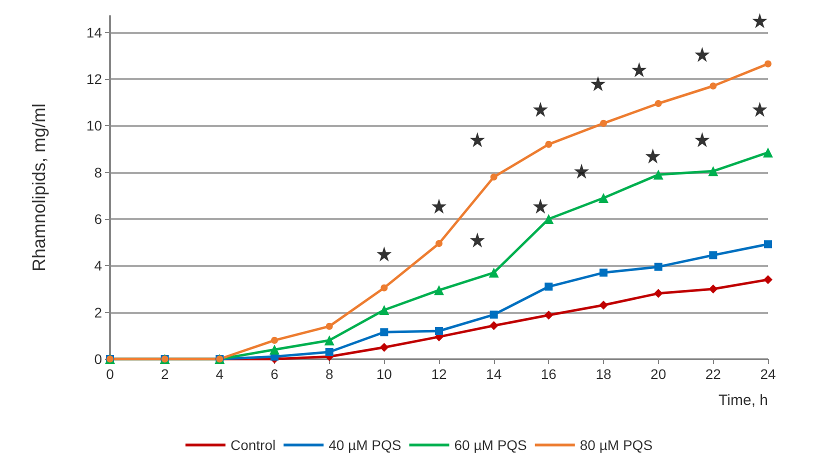  What do you see at coordinates (220, 374) in the screenshot?
I see `x-tick-label: 4` at bounding box center [220, 374].